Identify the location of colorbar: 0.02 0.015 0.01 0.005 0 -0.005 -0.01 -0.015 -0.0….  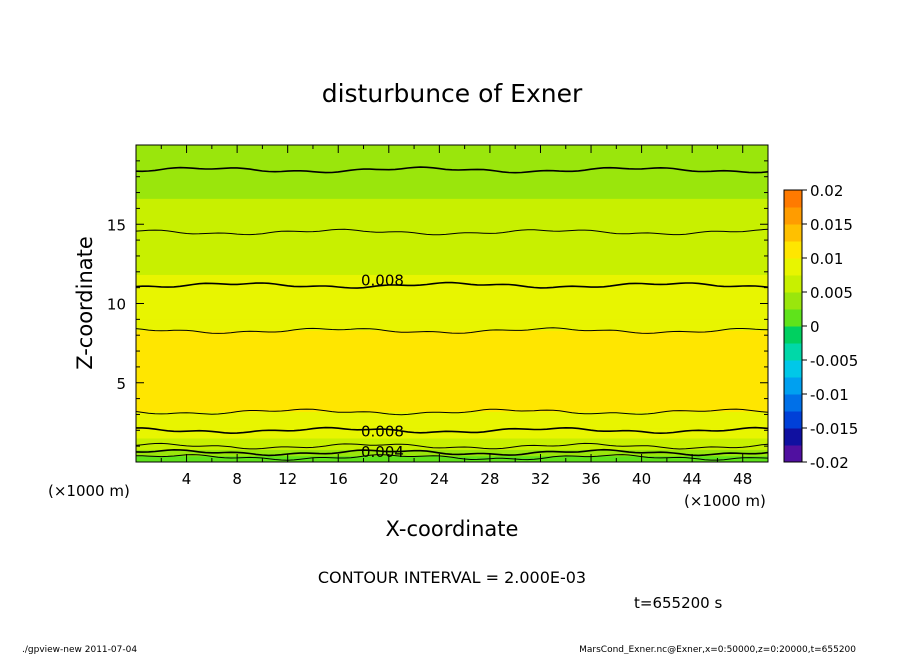
(820, 327).